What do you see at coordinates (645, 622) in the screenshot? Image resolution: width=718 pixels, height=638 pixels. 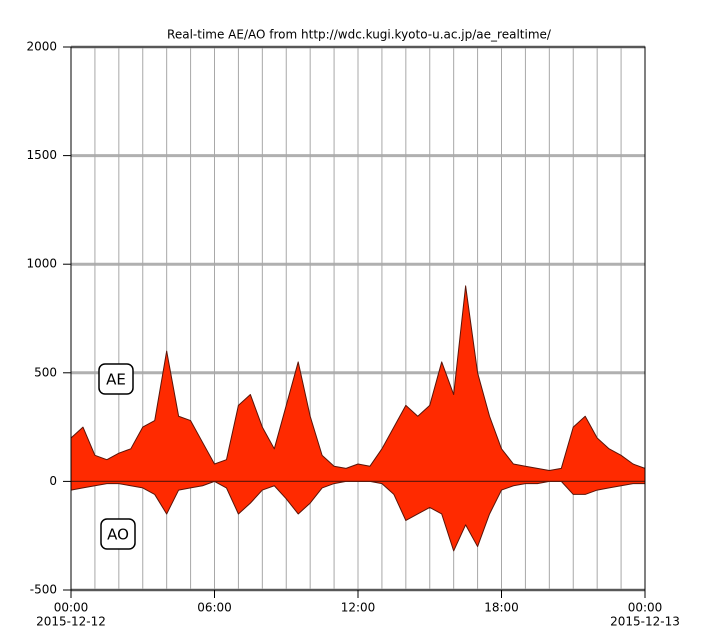 I see `x-date-label: 2015-12-13` at bounding box center [645, 622].